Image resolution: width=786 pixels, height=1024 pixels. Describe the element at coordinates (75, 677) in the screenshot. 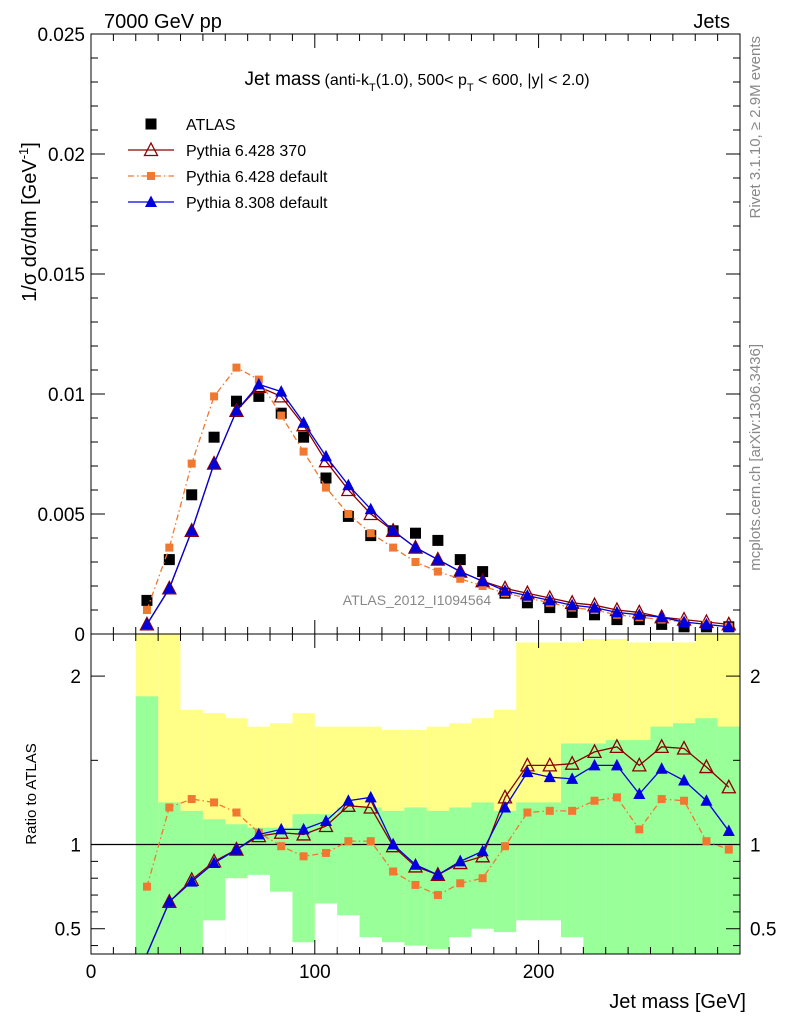

I see `ratio-y-tick-label: 2` at that location.